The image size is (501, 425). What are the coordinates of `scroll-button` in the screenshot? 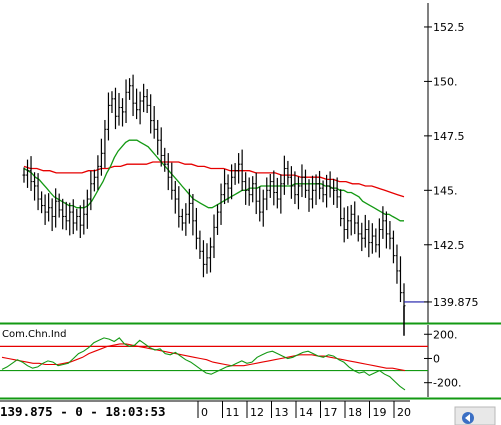 It's located at (475, 415).